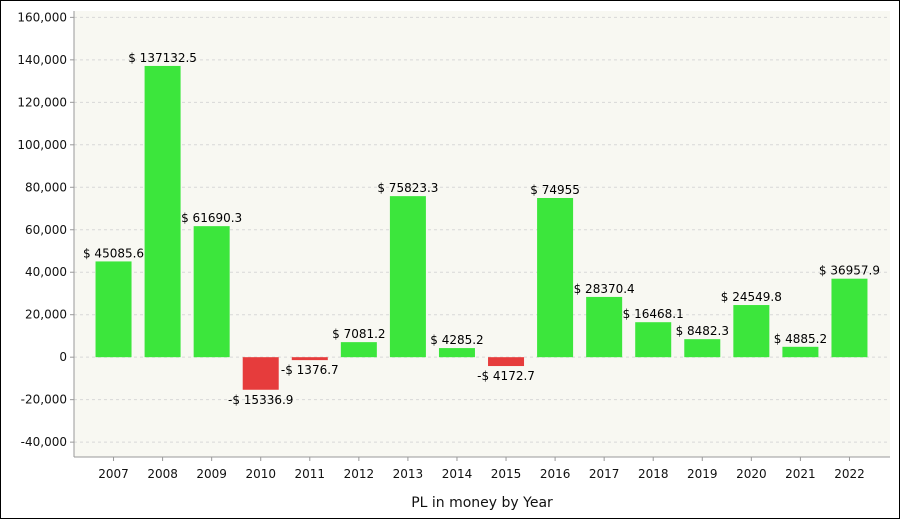 This screenshot has width=900, height=520. What do you see at coordinates (359, 474) in the screenshot?
I see `x-tick-label: 2012` at bounding box center [359, 474].